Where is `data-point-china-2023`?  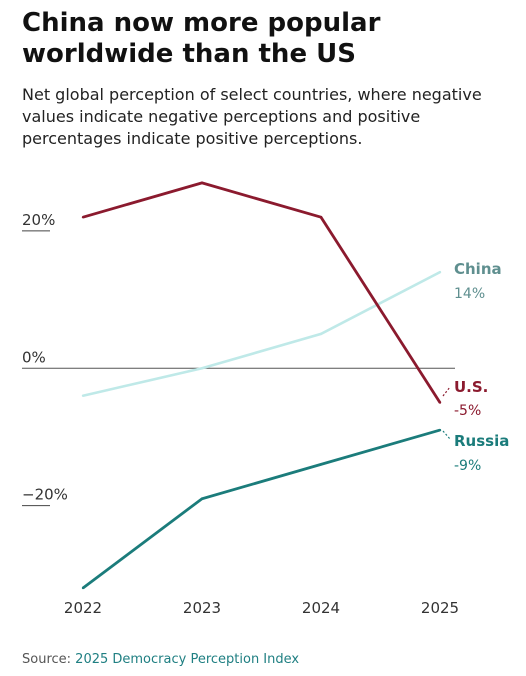
data-point-china-2023 is located at coordinates (202, 368).